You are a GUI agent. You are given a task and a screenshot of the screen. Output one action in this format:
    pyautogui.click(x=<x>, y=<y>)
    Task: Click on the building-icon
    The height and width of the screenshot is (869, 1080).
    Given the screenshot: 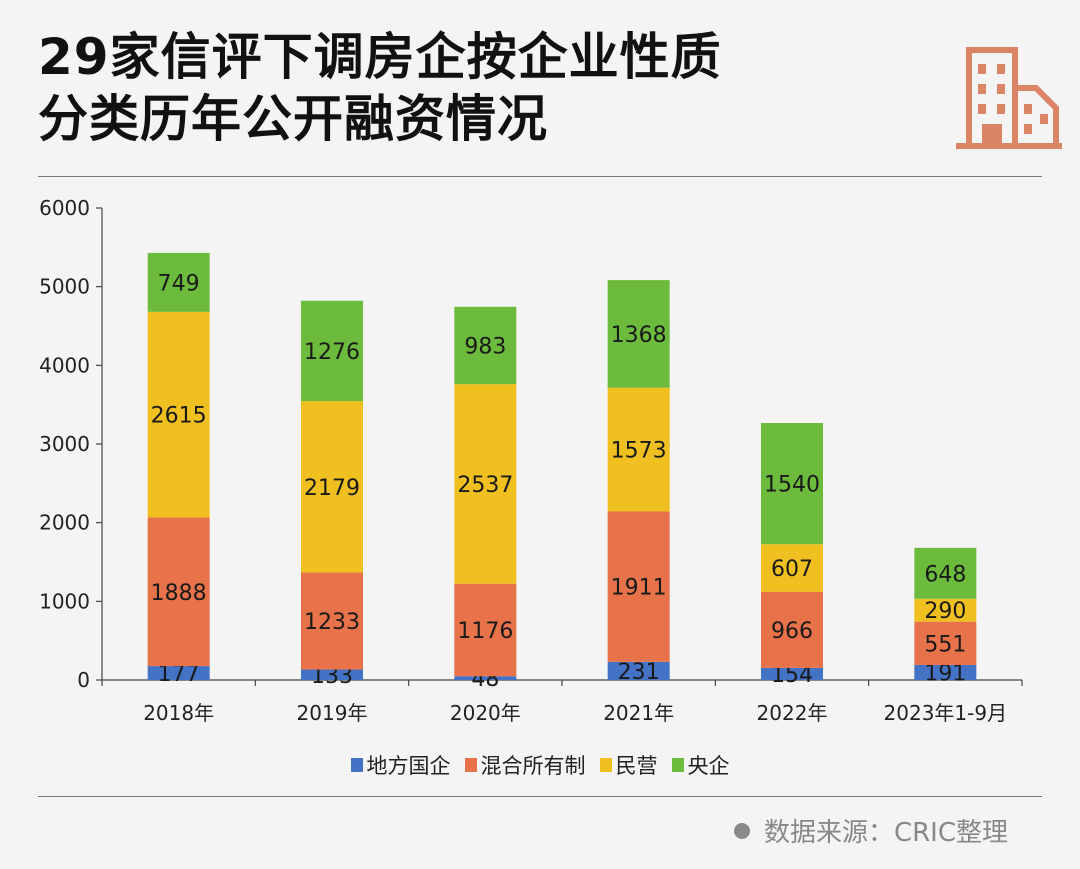 What is the action you would take?
    pyautogui.click(x=1009, y=98)
    